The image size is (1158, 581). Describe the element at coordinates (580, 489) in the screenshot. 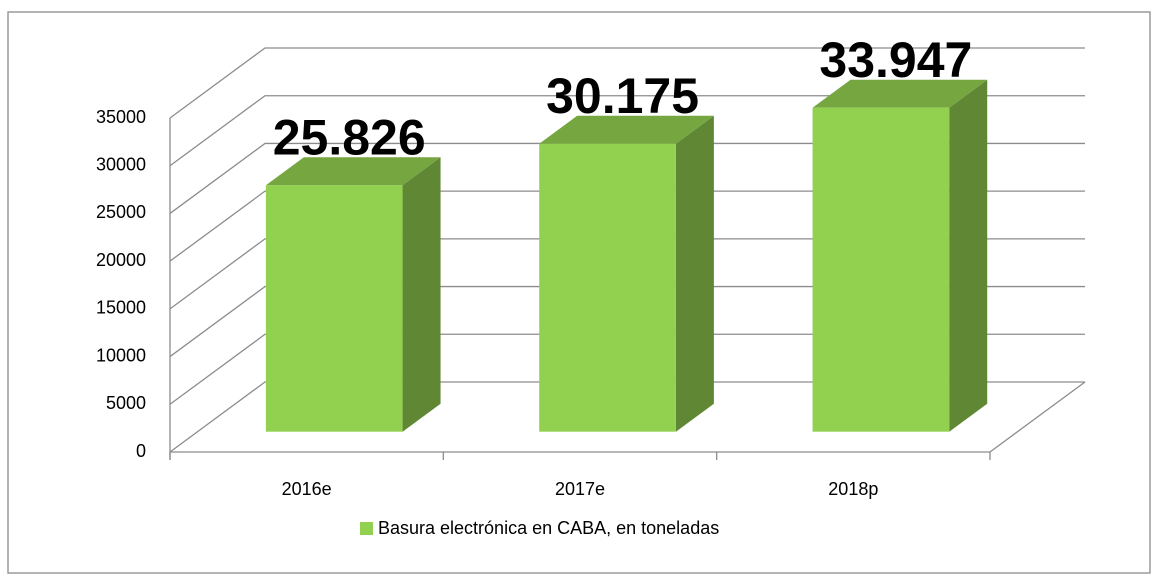

I see `x-tick-label: 2017e` at that location.